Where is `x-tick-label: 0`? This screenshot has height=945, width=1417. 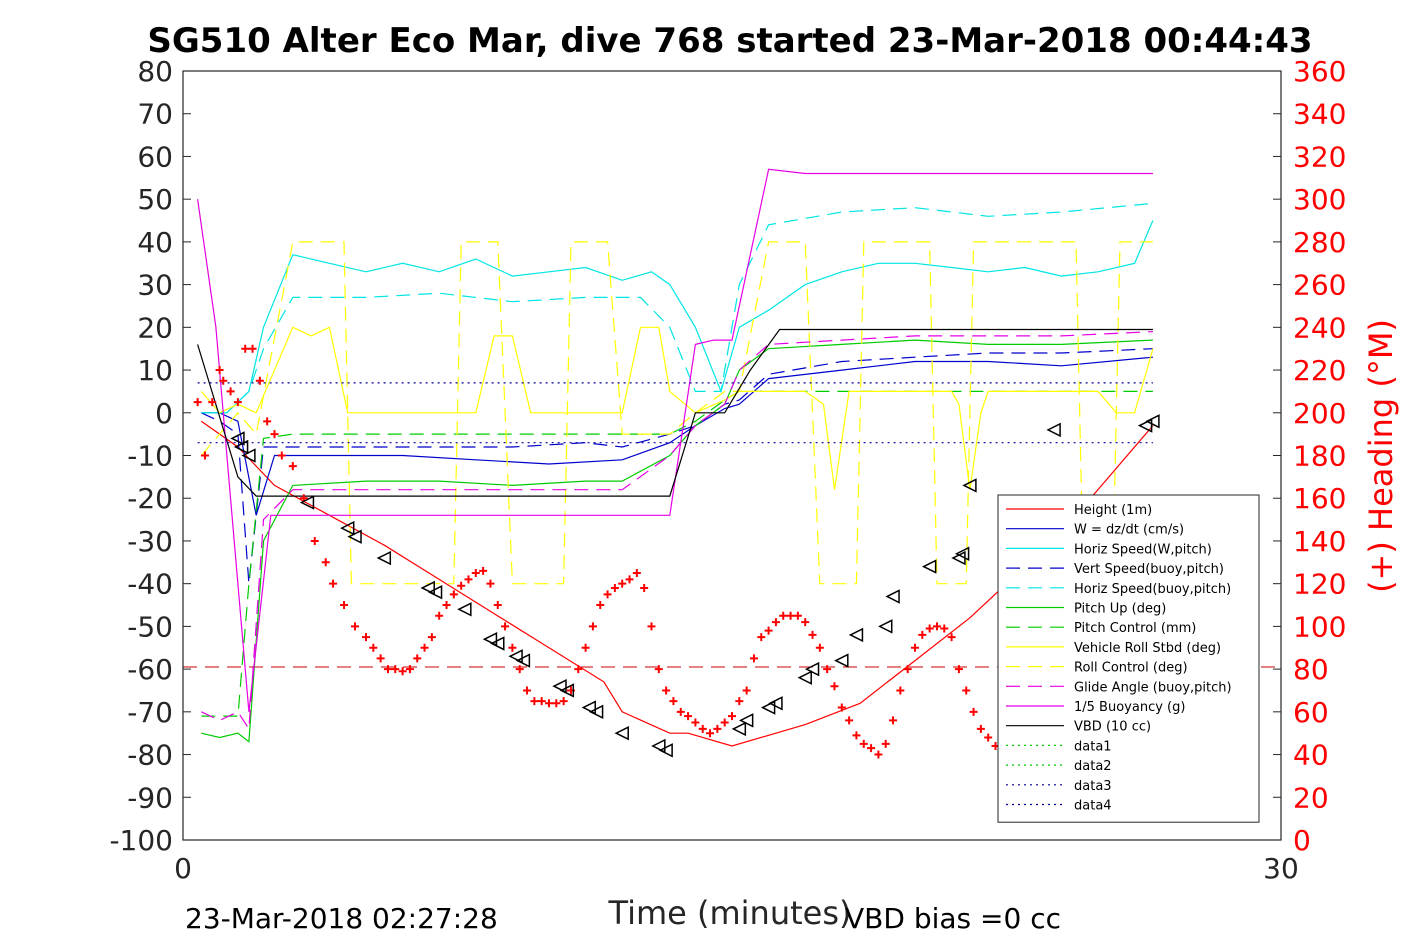
x-tick-label: 0 is located at coordinates (183, 868).